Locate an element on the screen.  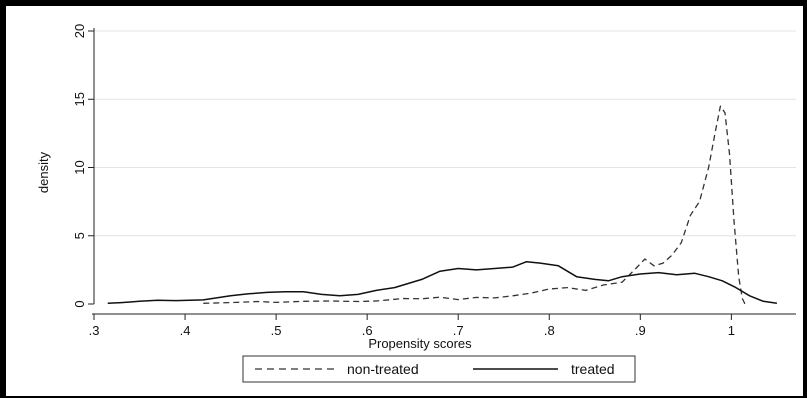
y-tick-label-4: 20 is located at coordinates (79, 31).